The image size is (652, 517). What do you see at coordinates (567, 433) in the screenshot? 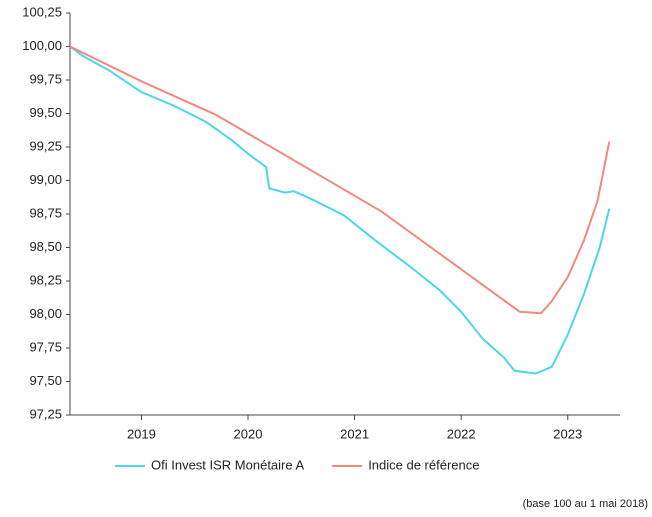
I see `x-tick-label: 2023` at bounding box center [567, 433].